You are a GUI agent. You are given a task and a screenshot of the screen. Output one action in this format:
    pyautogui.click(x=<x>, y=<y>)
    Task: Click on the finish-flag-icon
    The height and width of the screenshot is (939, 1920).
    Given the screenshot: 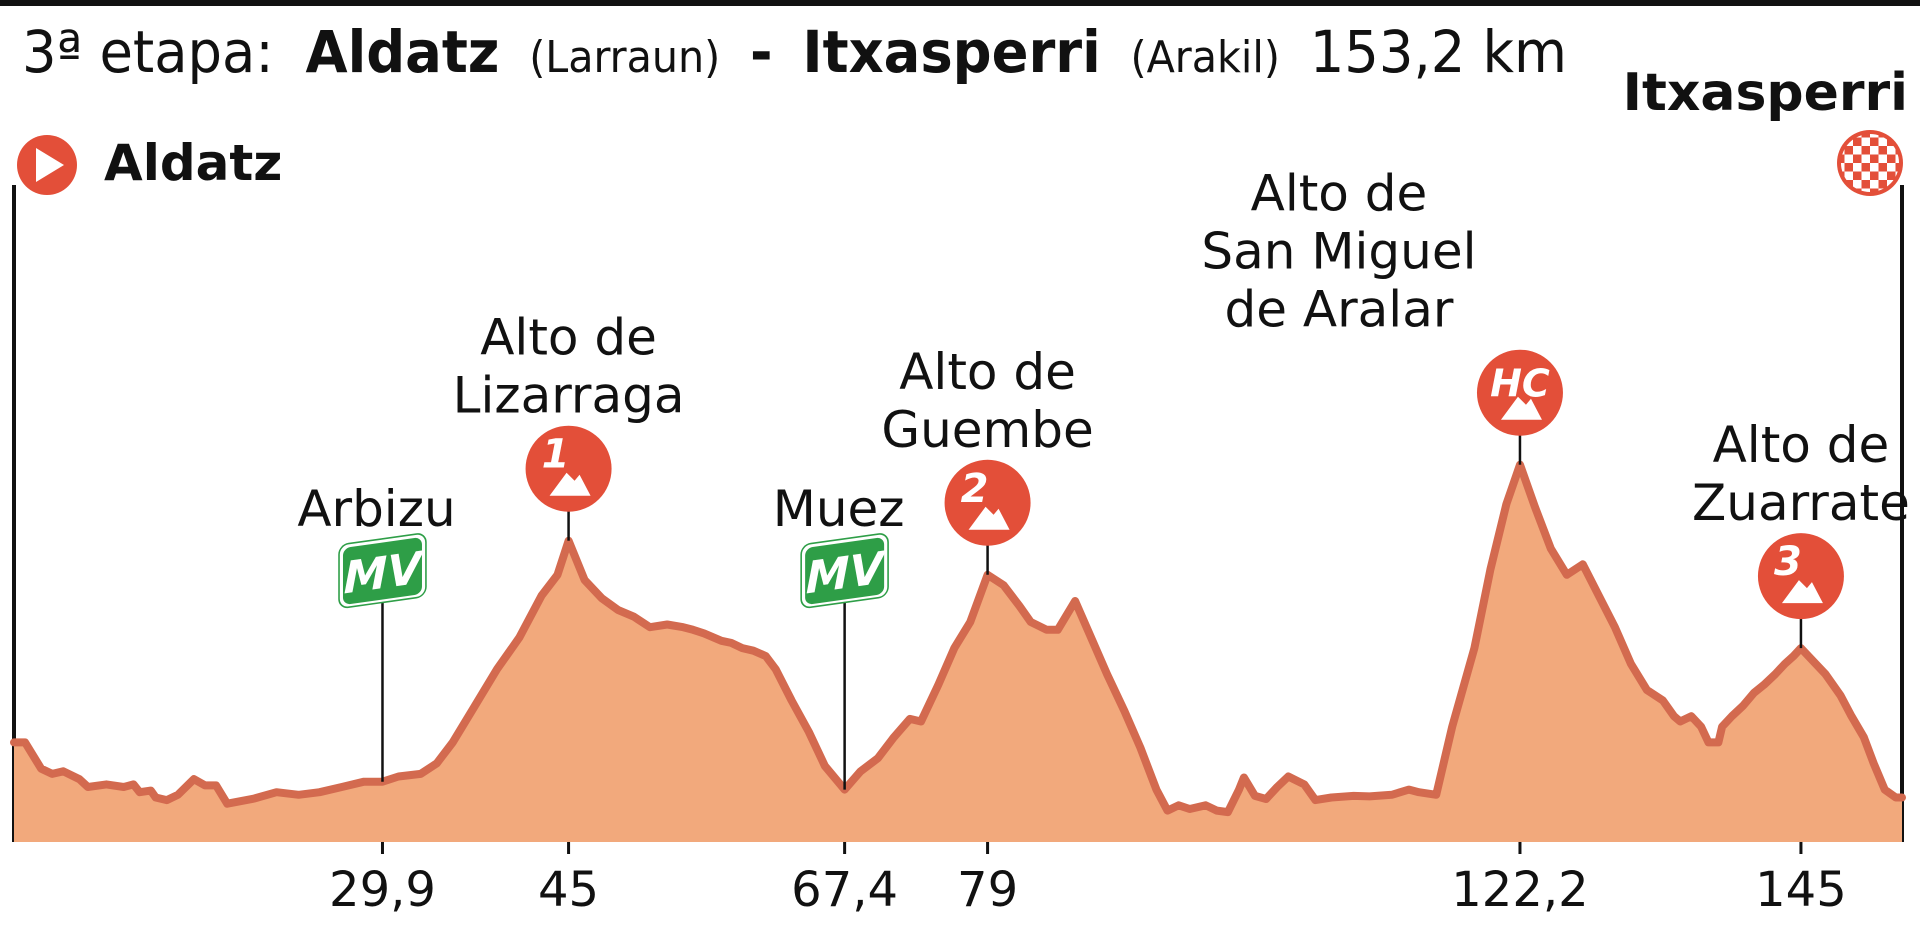 What is the action you would take?
    pyautogui.click(x=1870, y=163)
    